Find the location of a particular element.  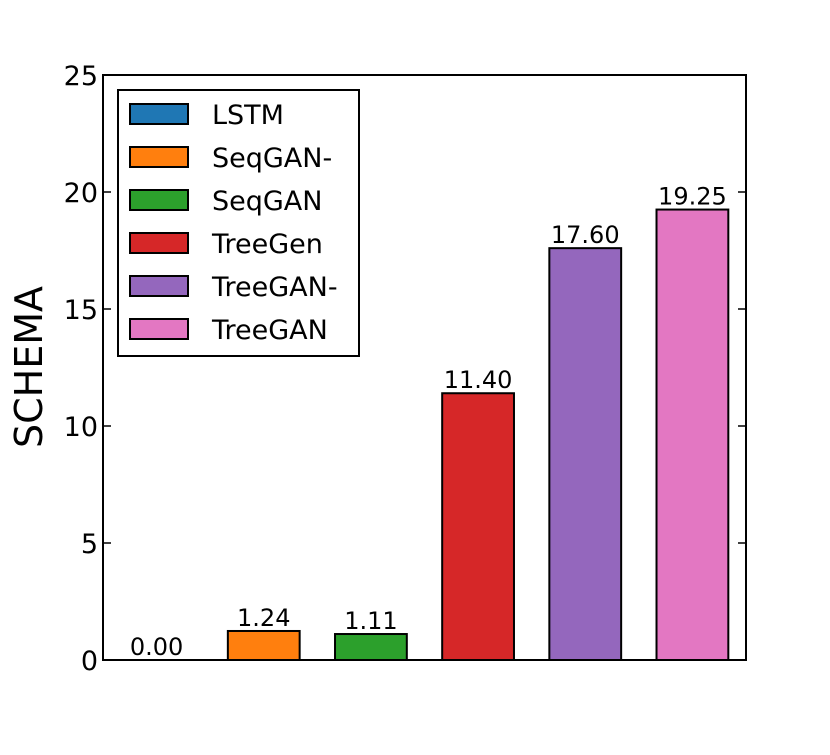

data-label: 19.25 is located at coordinates (692, 197).